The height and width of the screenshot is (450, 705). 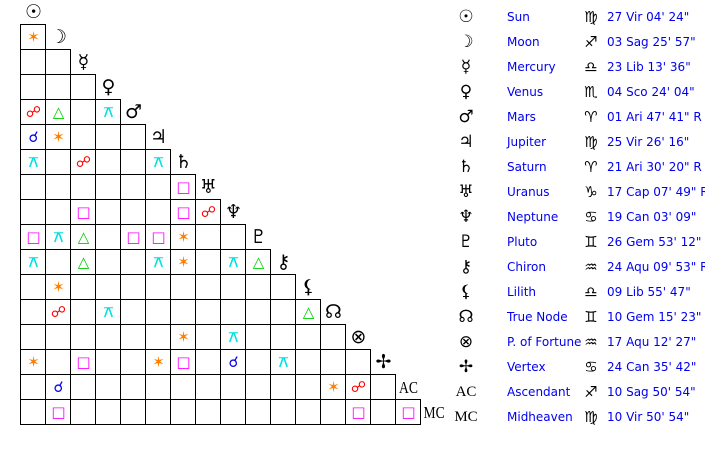 I want to click on planet-name: Chiron, so click(x=526, y=267).